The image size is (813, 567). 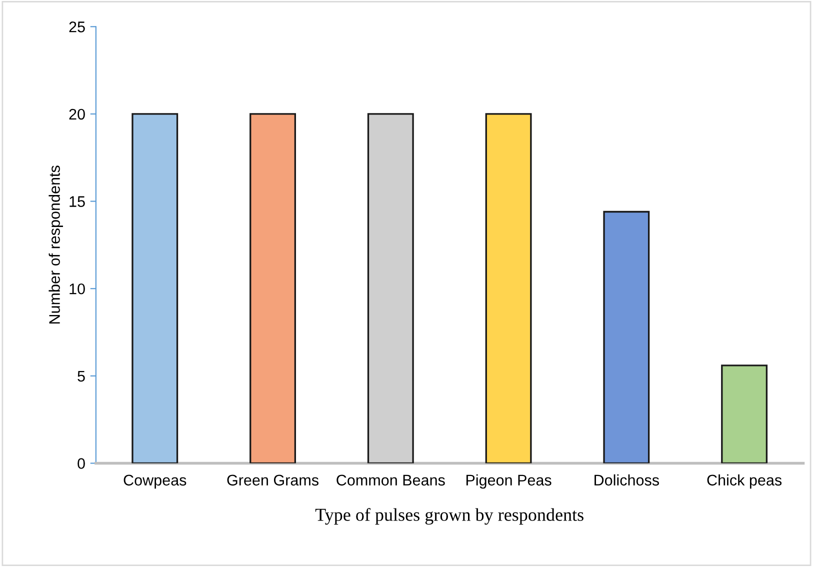 I want to click on y-tick-label: 5, so click(x=81, y=376).